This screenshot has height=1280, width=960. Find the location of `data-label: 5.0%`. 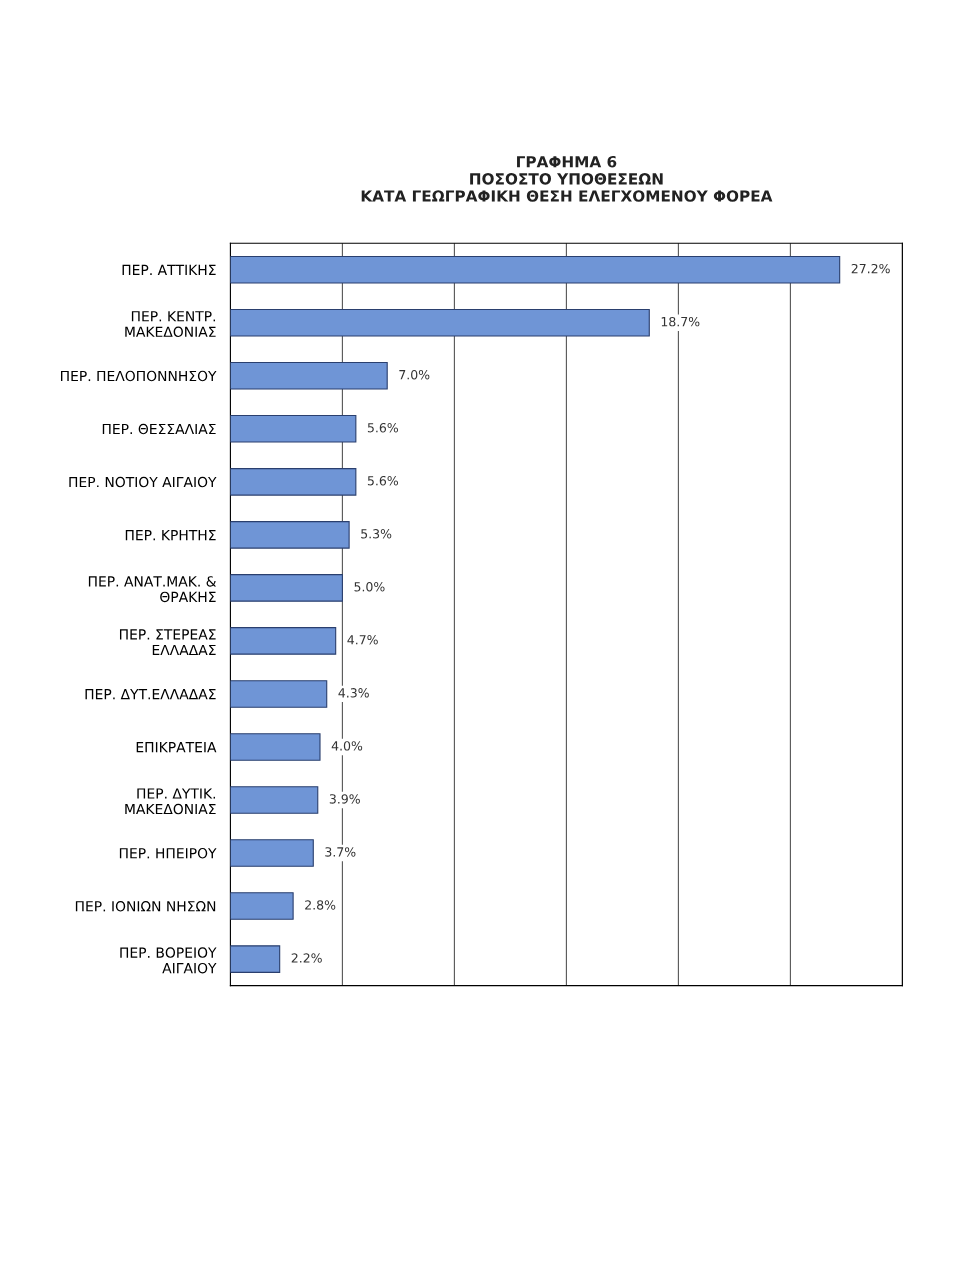

data-label: 5.0% is located at coordinates (369, 587).